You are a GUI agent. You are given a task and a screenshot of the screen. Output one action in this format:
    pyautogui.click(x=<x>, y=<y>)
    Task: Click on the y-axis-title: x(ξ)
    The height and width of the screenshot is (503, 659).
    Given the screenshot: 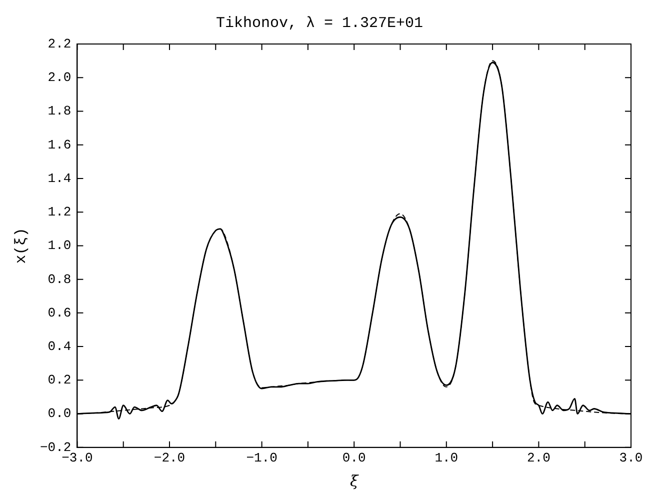 What is the action you would take?
    pyautogui.click(x=21, y=246)
    